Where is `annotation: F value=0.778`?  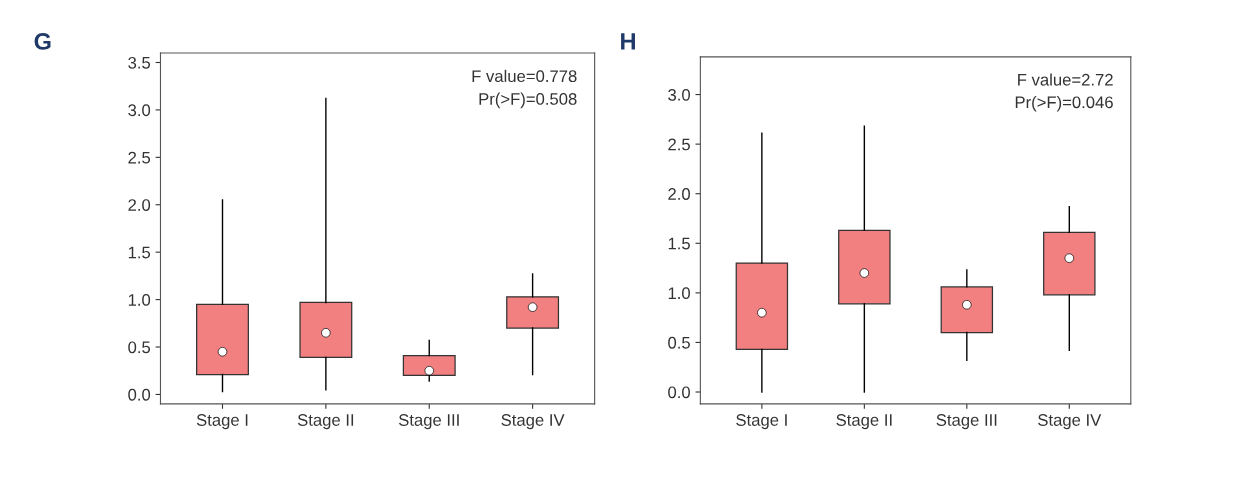 annotation: F value=0.778 is located at coordinates (524, 76).